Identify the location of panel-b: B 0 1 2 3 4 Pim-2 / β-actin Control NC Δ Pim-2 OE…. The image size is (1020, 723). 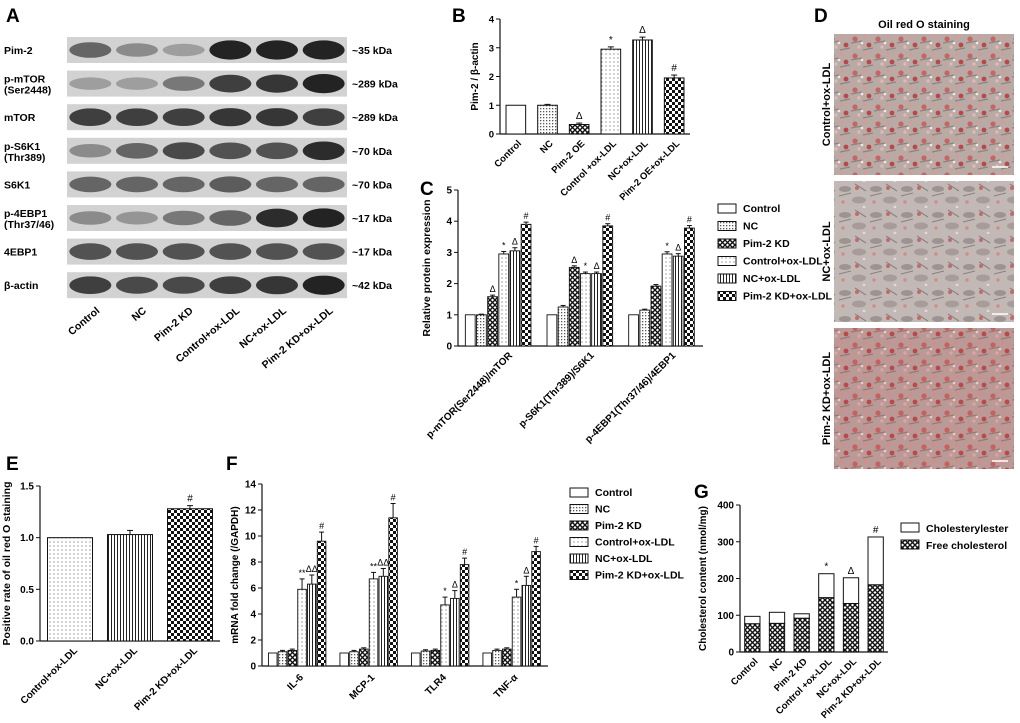
(571, 104).